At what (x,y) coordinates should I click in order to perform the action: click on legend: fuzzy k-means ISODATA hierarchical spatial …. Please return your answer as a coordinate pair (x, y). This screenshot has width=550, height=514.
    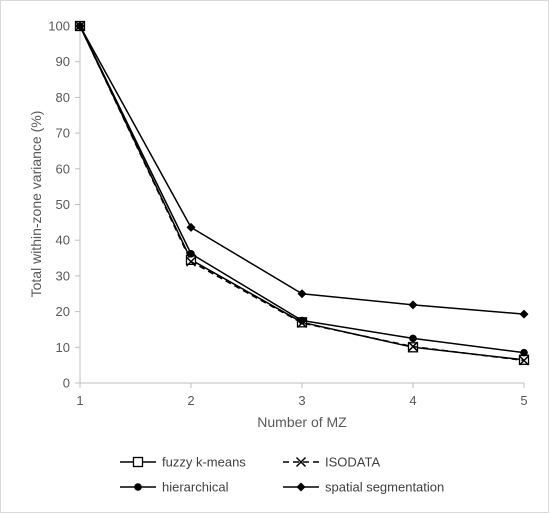
    Looking at the image, I should click on (282, 475).